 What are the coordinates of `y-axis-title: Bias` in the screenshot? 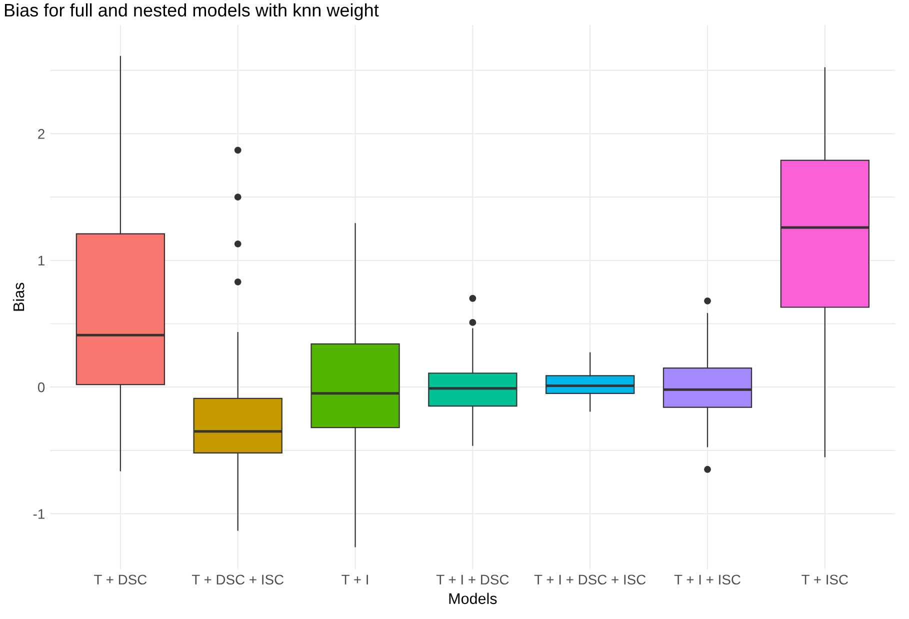 It's located at (18, 296).